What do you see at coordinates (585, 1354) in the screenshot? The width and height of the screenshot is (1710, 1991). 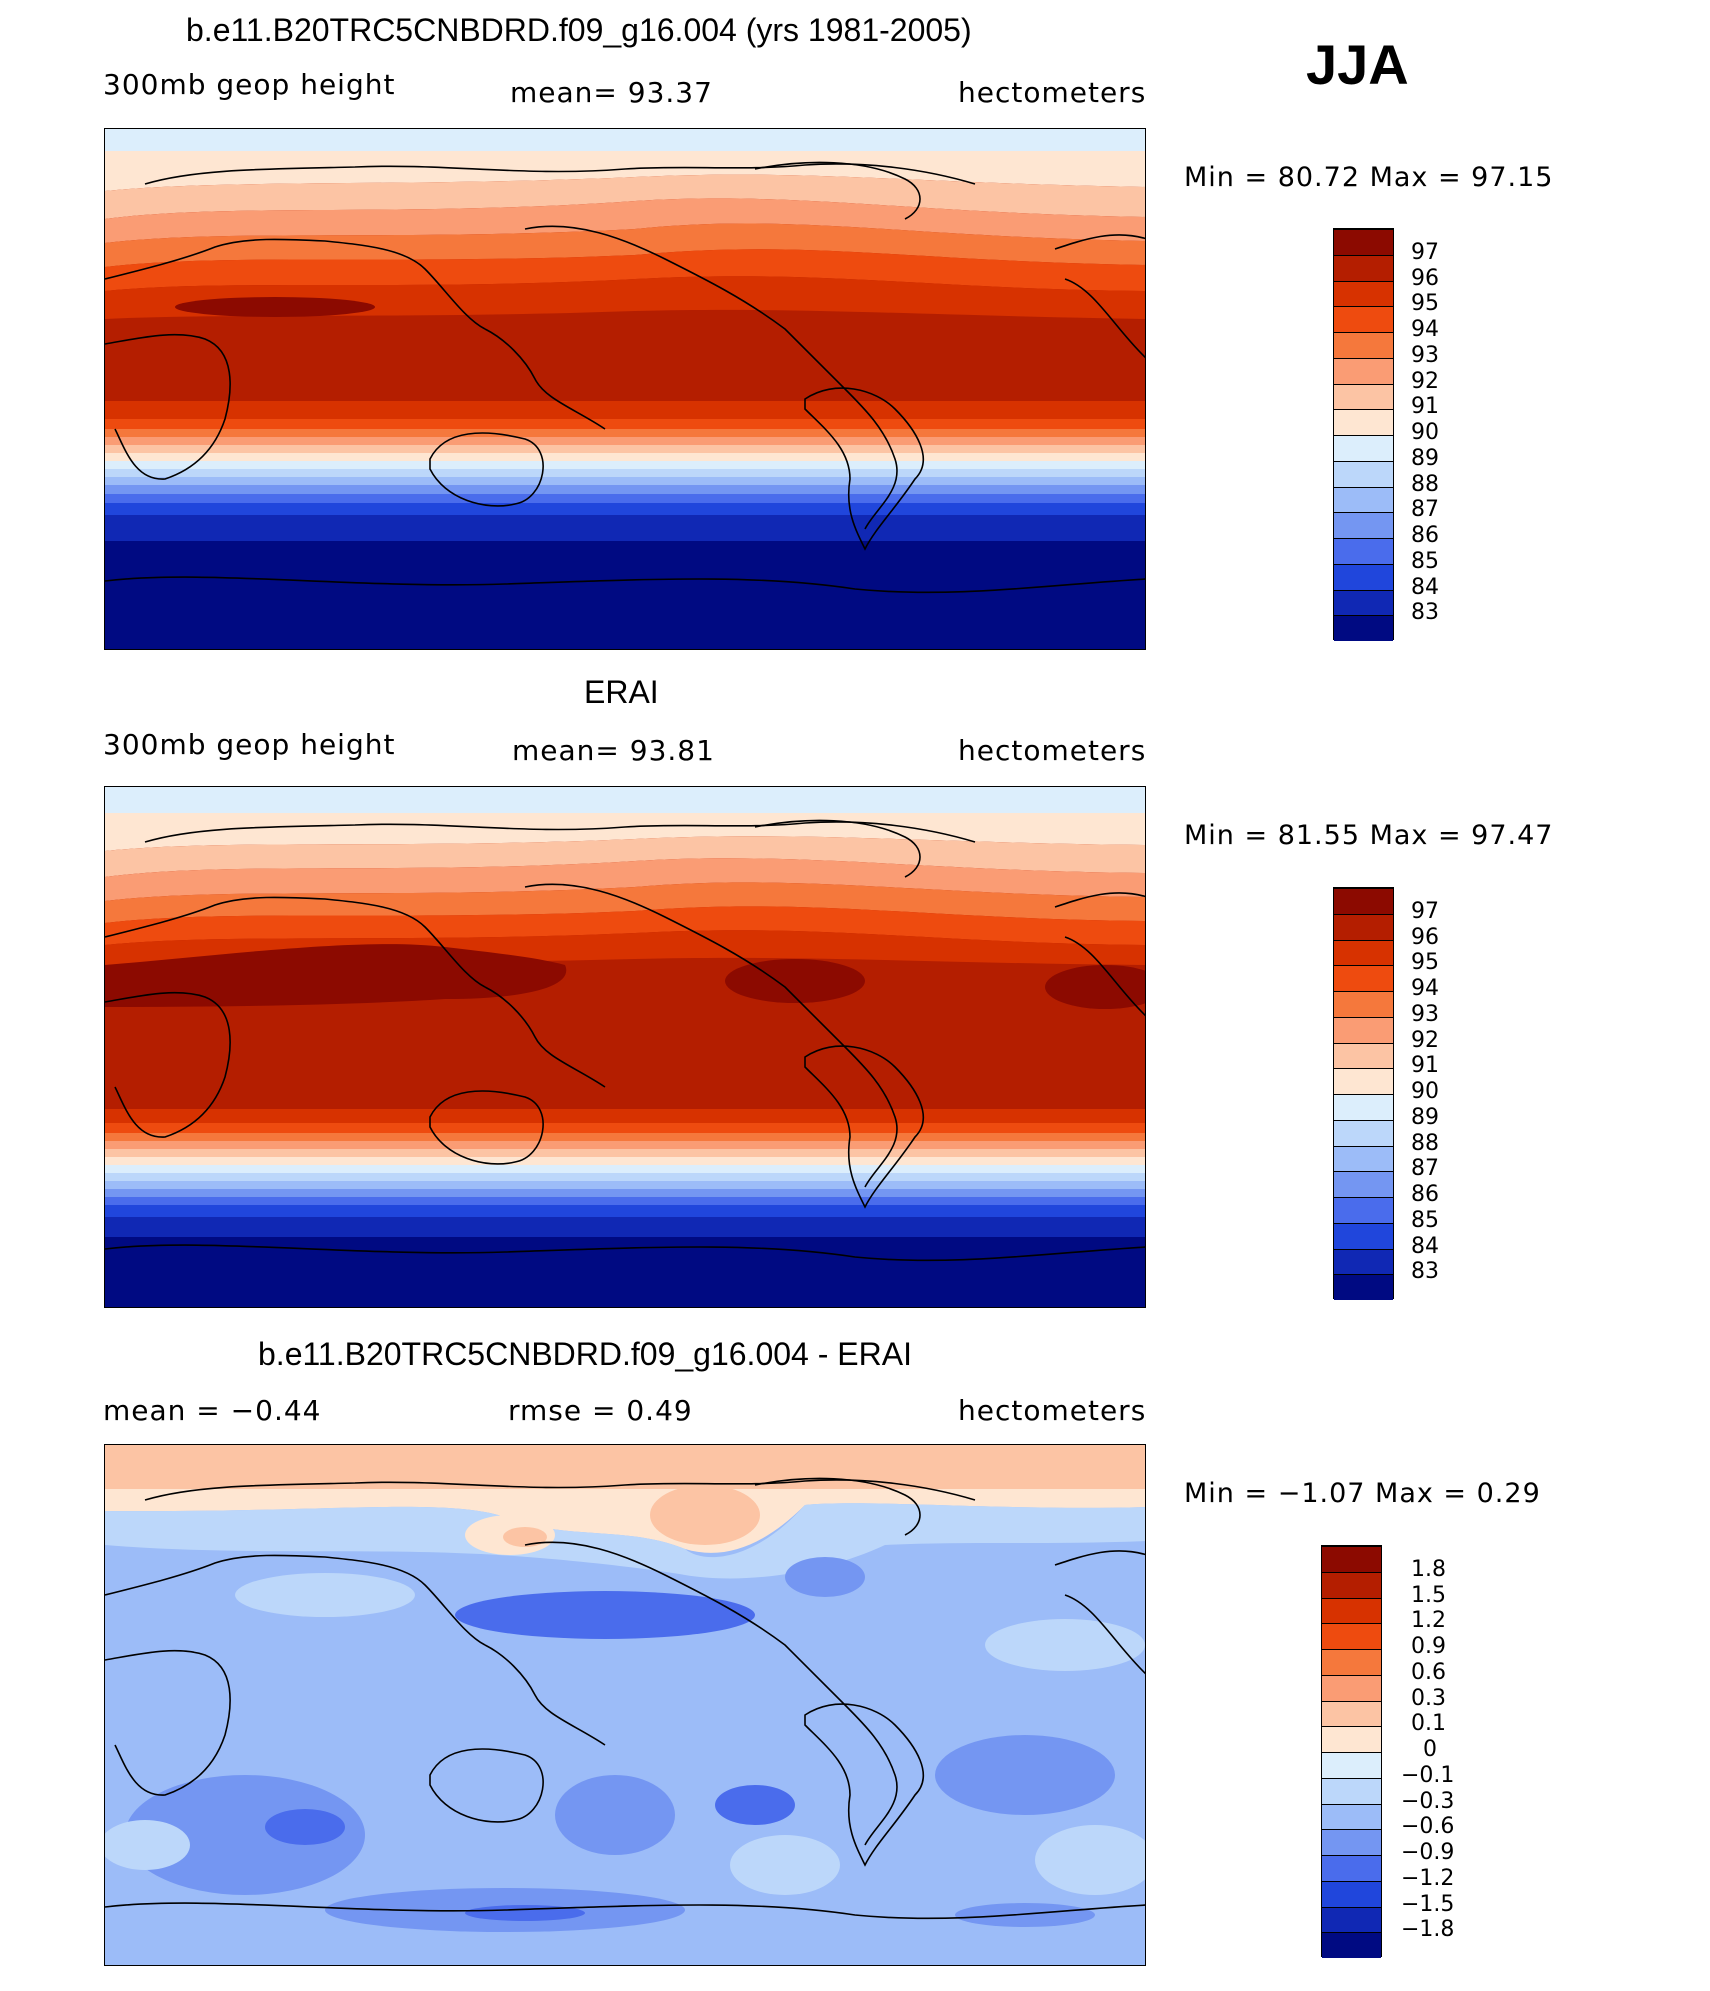 I see `panel3-title: b.e11.B20TRC5CNBDRD.f09_g16.004 - ERAI` at bounding box center [585, 1354].